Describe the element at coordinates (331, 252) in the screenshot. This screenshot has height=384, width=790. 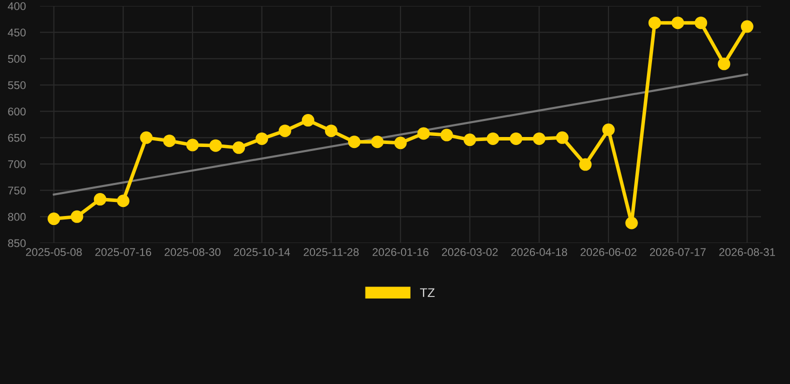
I see `x-tick-label: 2025-11-28` at that location.